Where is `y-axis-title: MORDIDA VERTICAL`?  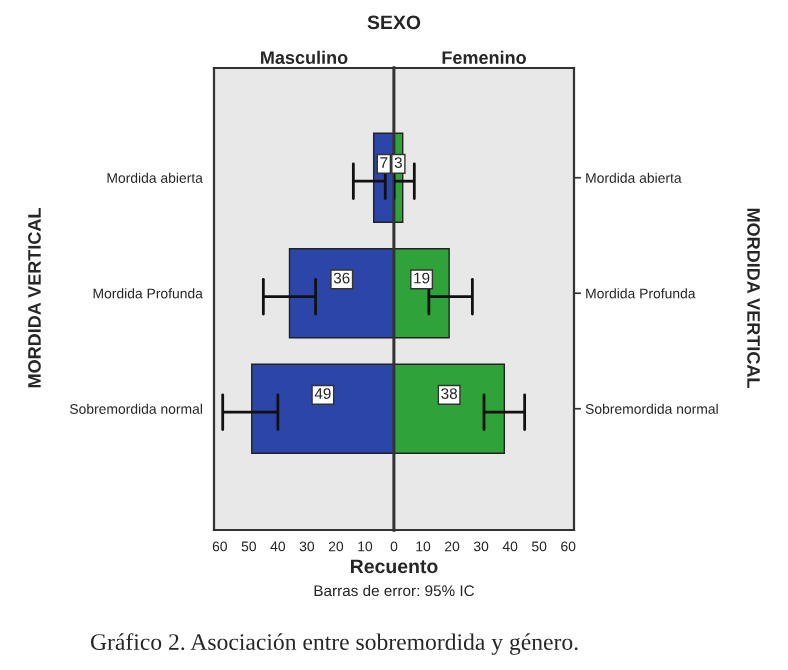
y-axis-title: MORDIDA VERTICAL is located at coordinates (34, 298).